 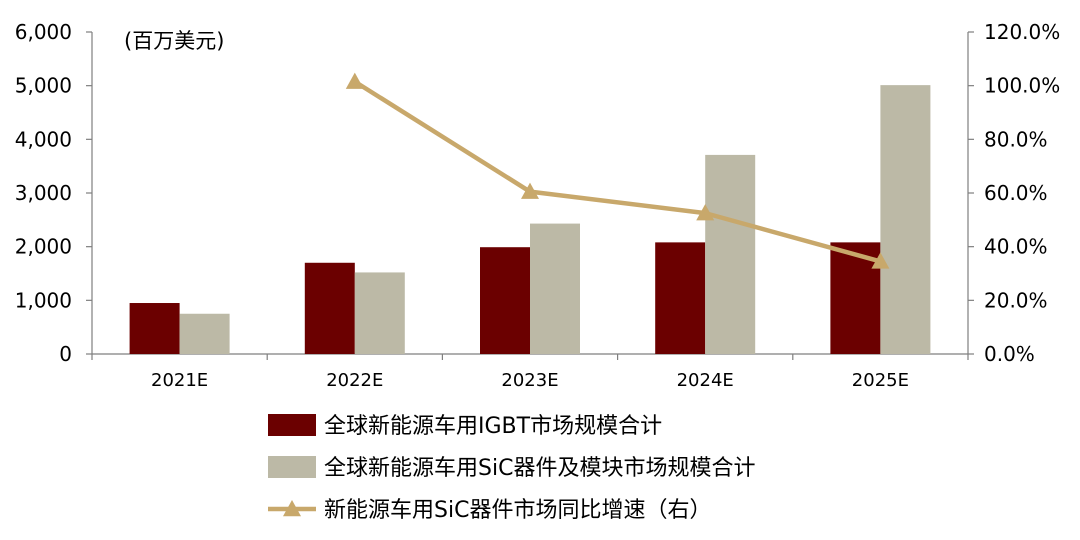 What do you see at coordinates (705, 380) in the screenshot?
I see `x-tick-label: 2024E` at bounding box center [705, 380].